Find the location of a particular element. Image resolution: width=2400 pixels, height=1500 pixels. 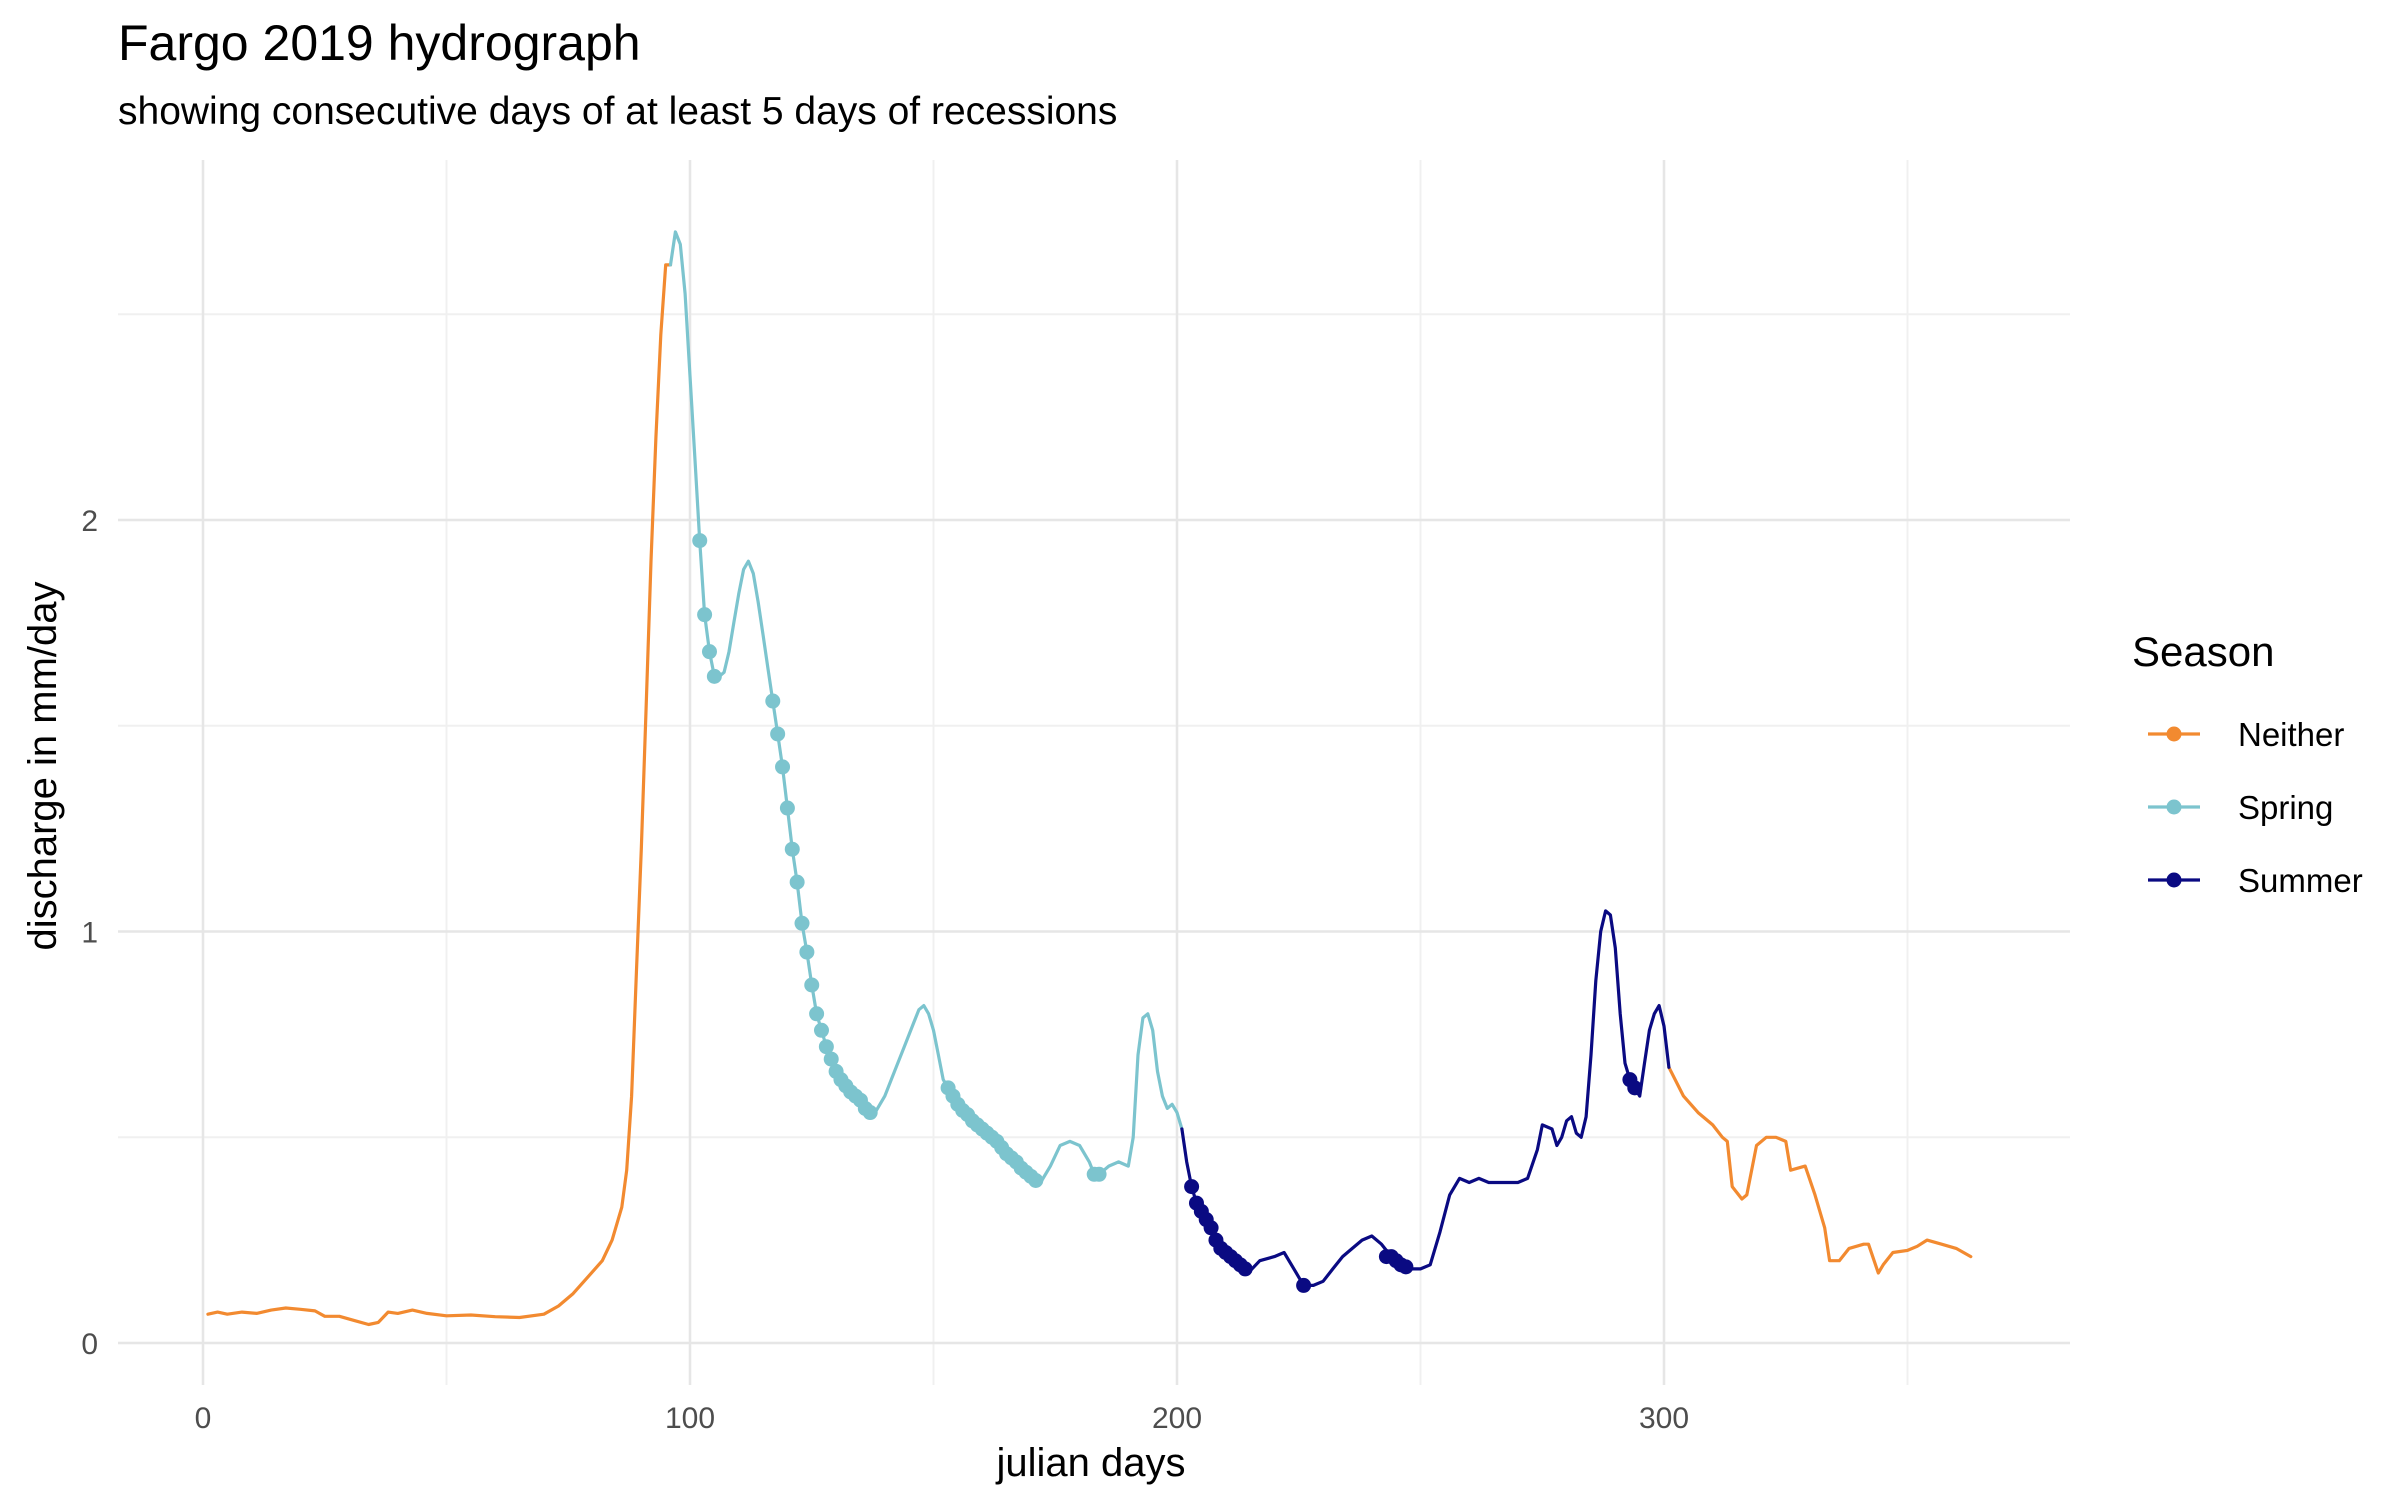

x-tick-label: 200 is located at coordinates (1177, 1418).